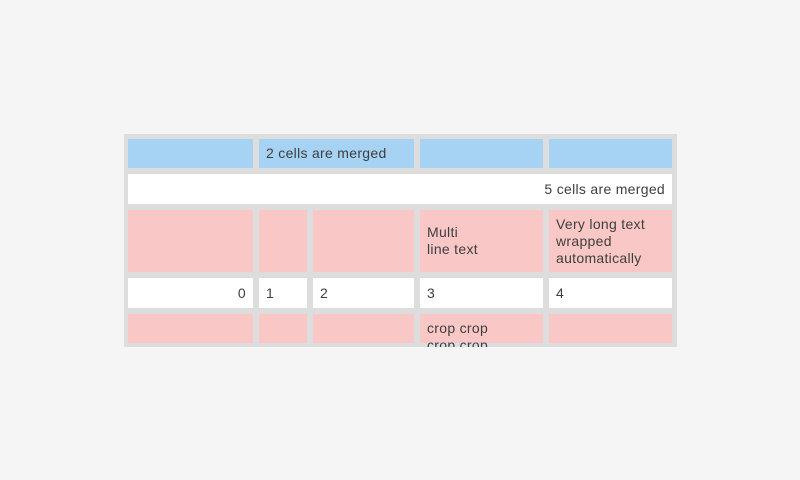 The height and width of the screenshot is (480, 800). I want to click on number-cell-4: 4, so click(610, 293).